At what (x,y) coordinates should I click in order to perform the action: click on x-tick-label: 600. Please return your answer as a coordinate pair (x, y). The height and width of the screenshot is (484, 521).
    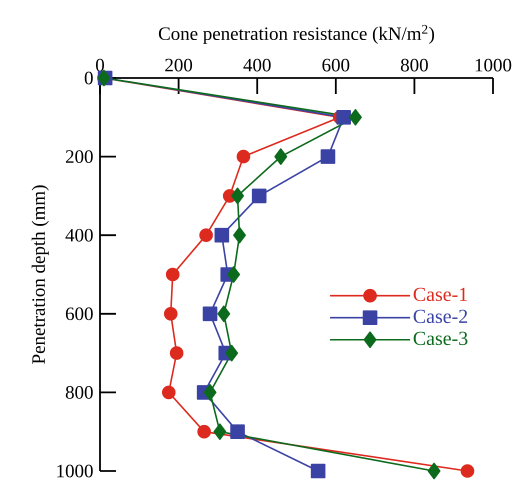
    Looking at the image, I should click on (336, 65).